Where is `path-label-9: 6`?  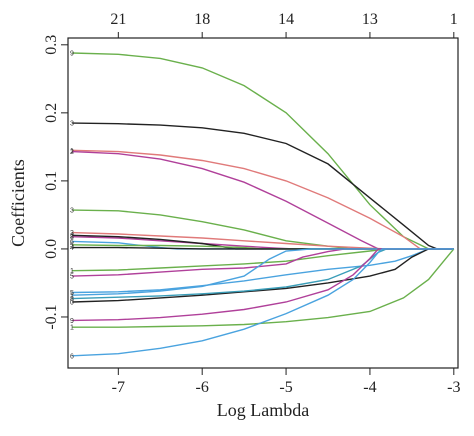 path-label-9: 6 is located at coordinates (72, 242).